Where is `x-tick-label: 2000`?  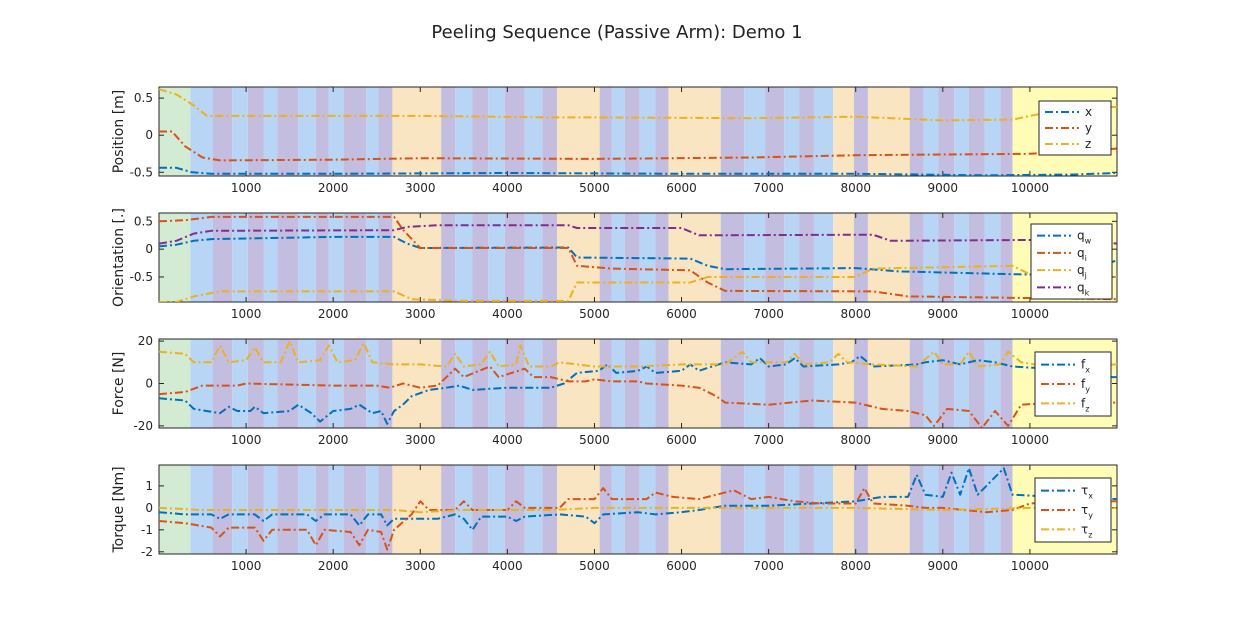
x-tick-label: 2000 is located at coordinates (333, 314).